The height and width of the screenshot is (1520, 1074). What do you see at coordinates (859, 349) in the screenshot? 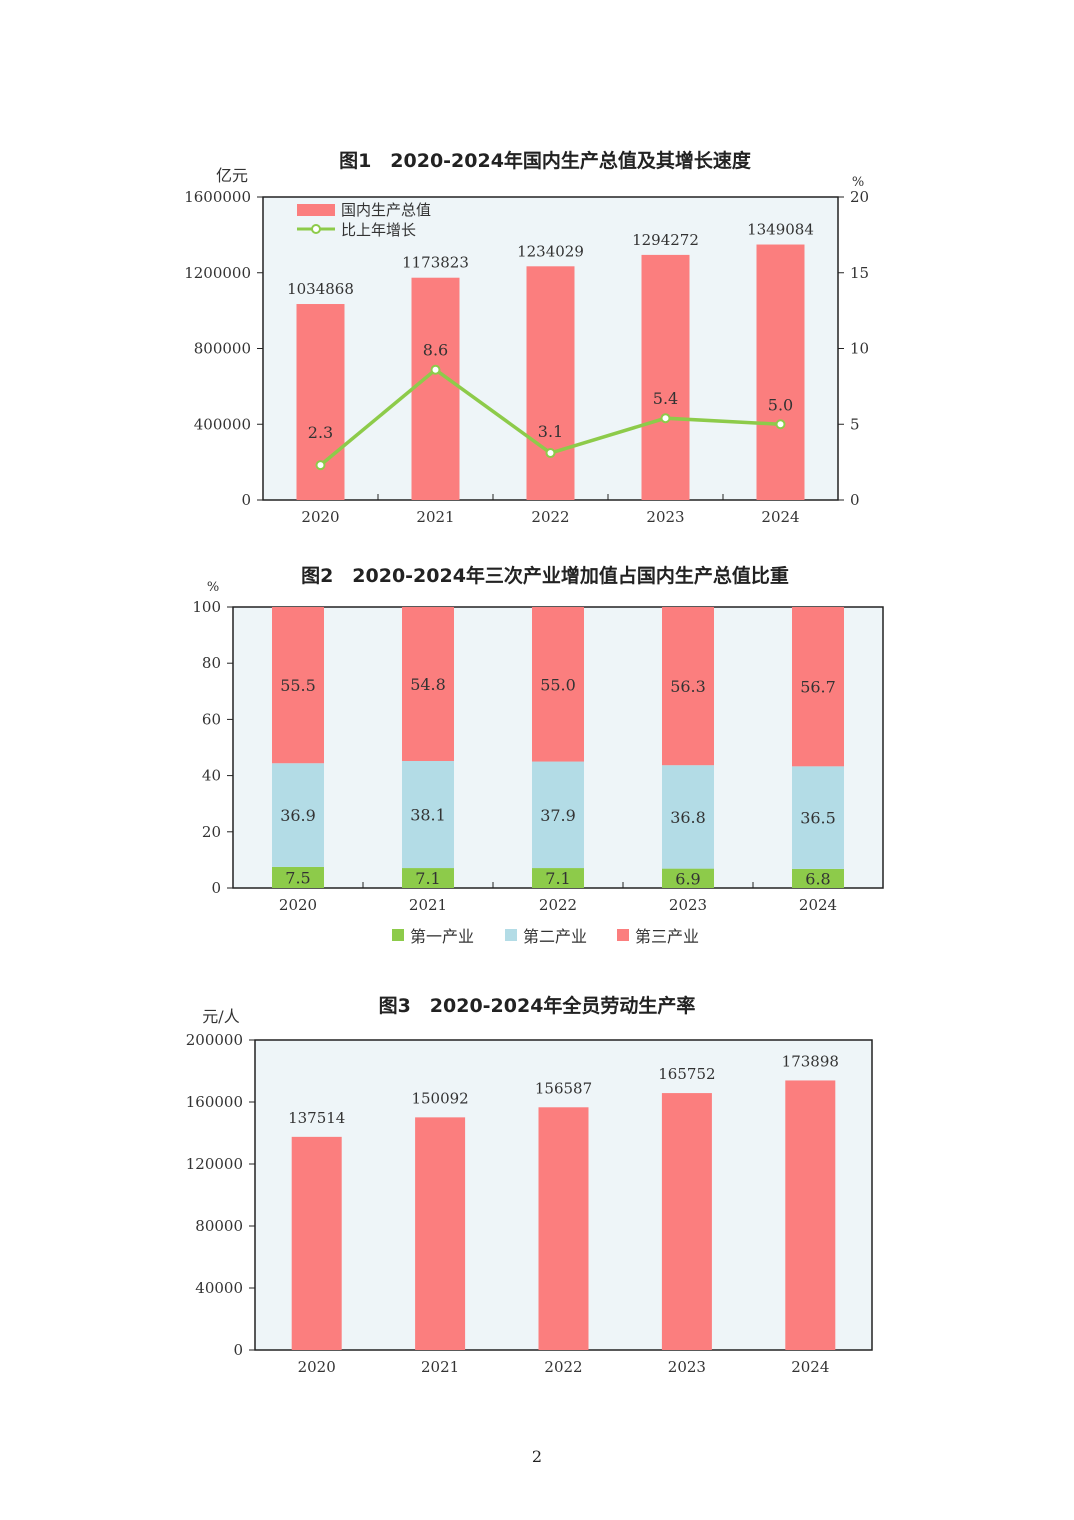
I see `chart1-y2tick-label: 10` at bounding box center [859, 349].